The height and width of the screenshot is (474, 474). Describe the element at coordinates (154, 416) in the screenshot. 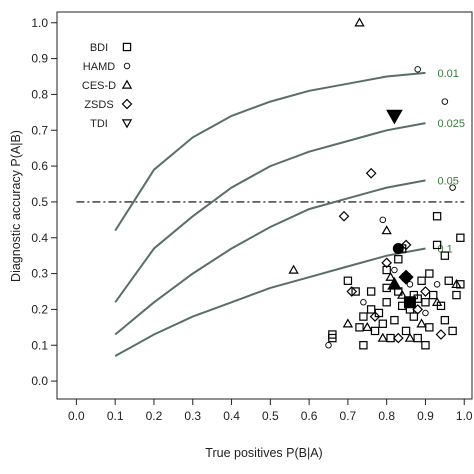

I see `x-tick-label: 0.2` at that location.